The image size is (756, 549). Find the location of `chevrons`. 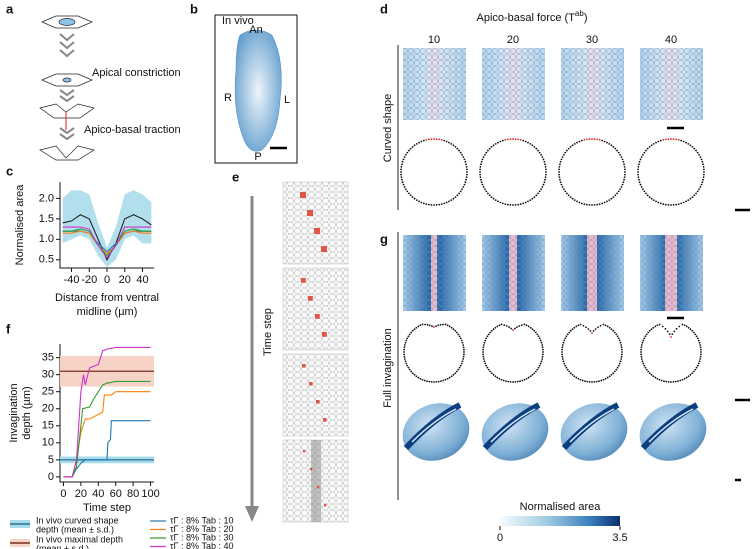

chevrons is located at coordinates (67, 96).